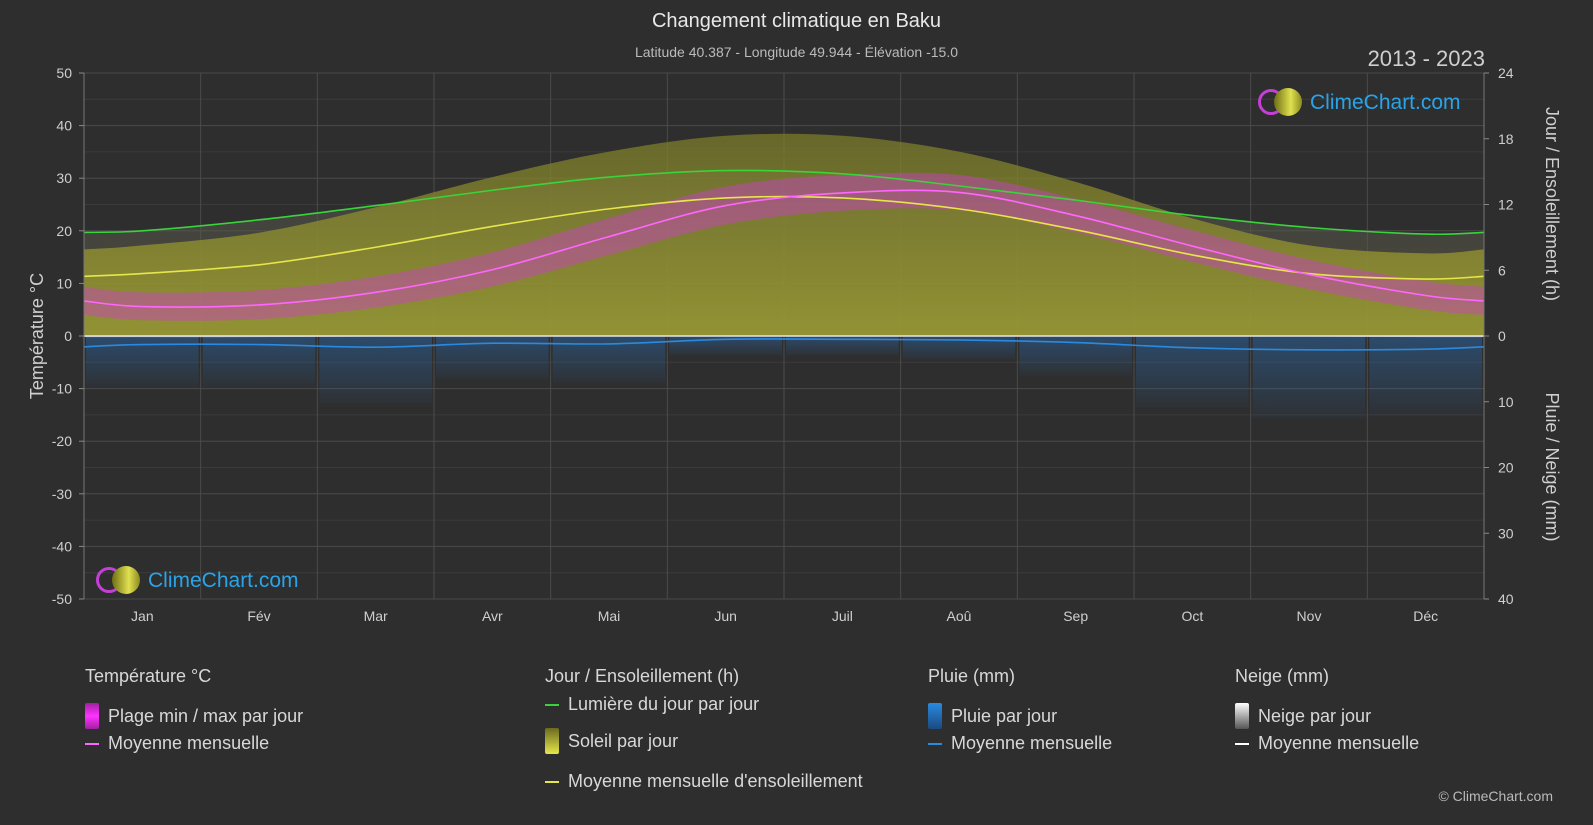 This screenshot has width=1593, height=825. What do you see at coordinates (972, 676) in the screenshot?
I see `legend-rain-heading: Pluie (mm)` at bounding box center [972, 676].